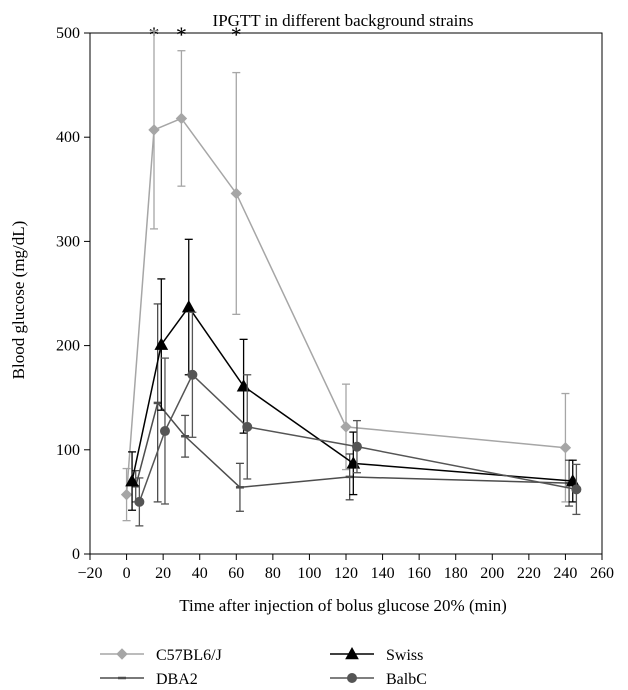  Describe the element at coordinates (529, 573) in the screenshot. I see `x-tick-label: 220` at that location.